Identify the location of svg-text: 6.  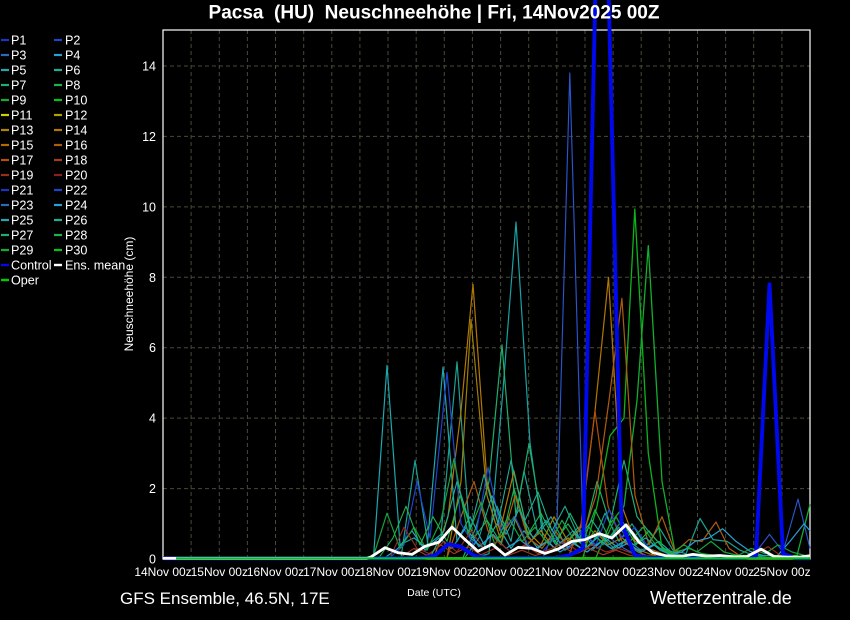
(152, 348).